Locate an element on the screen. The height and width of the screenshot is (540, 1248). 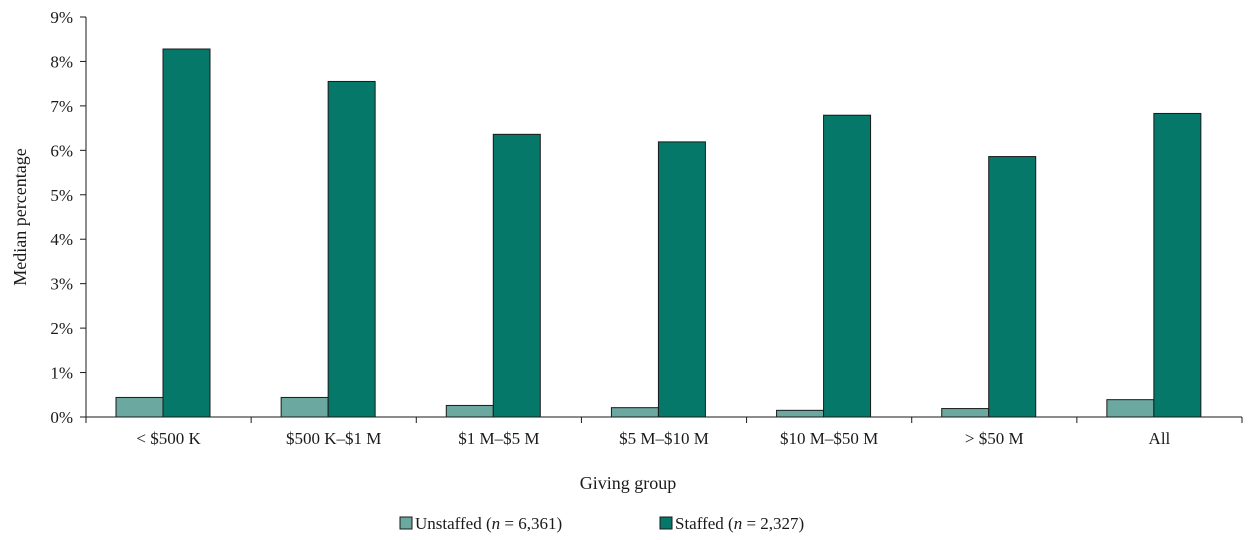
y-tick-label: 3% is located at coordinates (61, 284).